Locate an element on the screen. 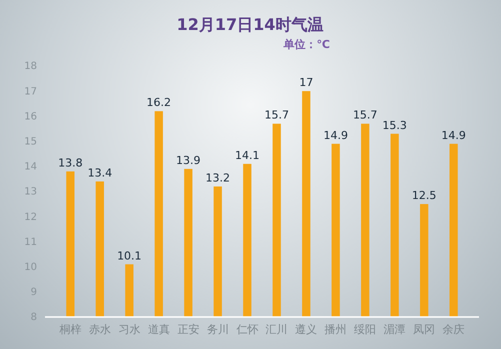  data-label: 13.8 is located at coordinates (70, 163).